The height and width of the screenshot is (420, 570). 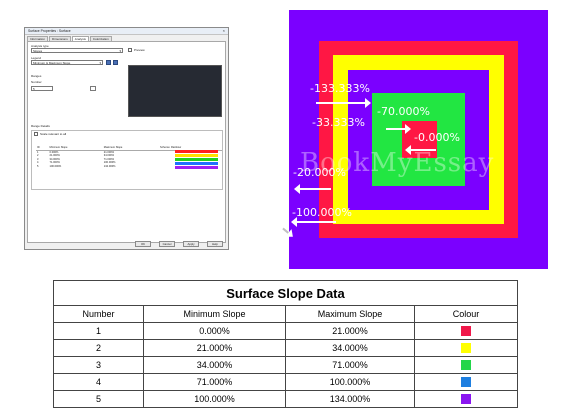 What do you see at coordinates (38, 156) in the screenshot?
I see `cell-id: 2` at bounding box center [38, 156].